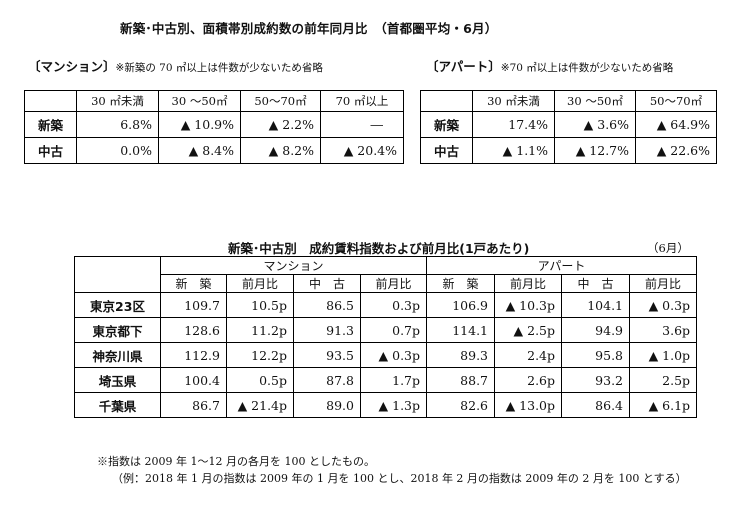  Describe the element at coordinates (362, 101) in the screenshot. I see `mansion-header-cell: 70 ㎡以上` at that location.